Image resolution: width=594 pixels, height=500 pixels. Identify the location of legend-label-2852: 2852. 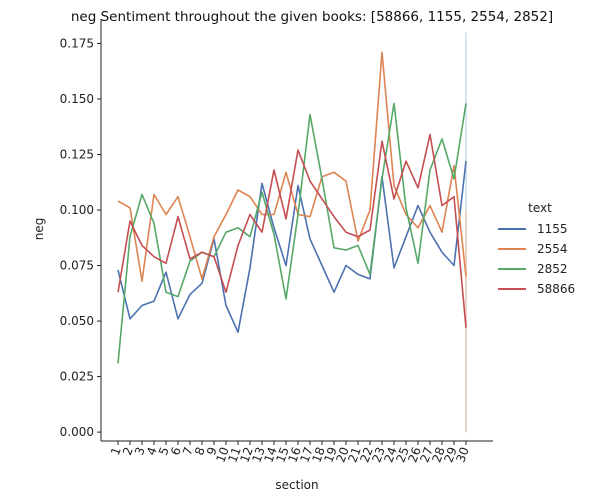
(552, 269).